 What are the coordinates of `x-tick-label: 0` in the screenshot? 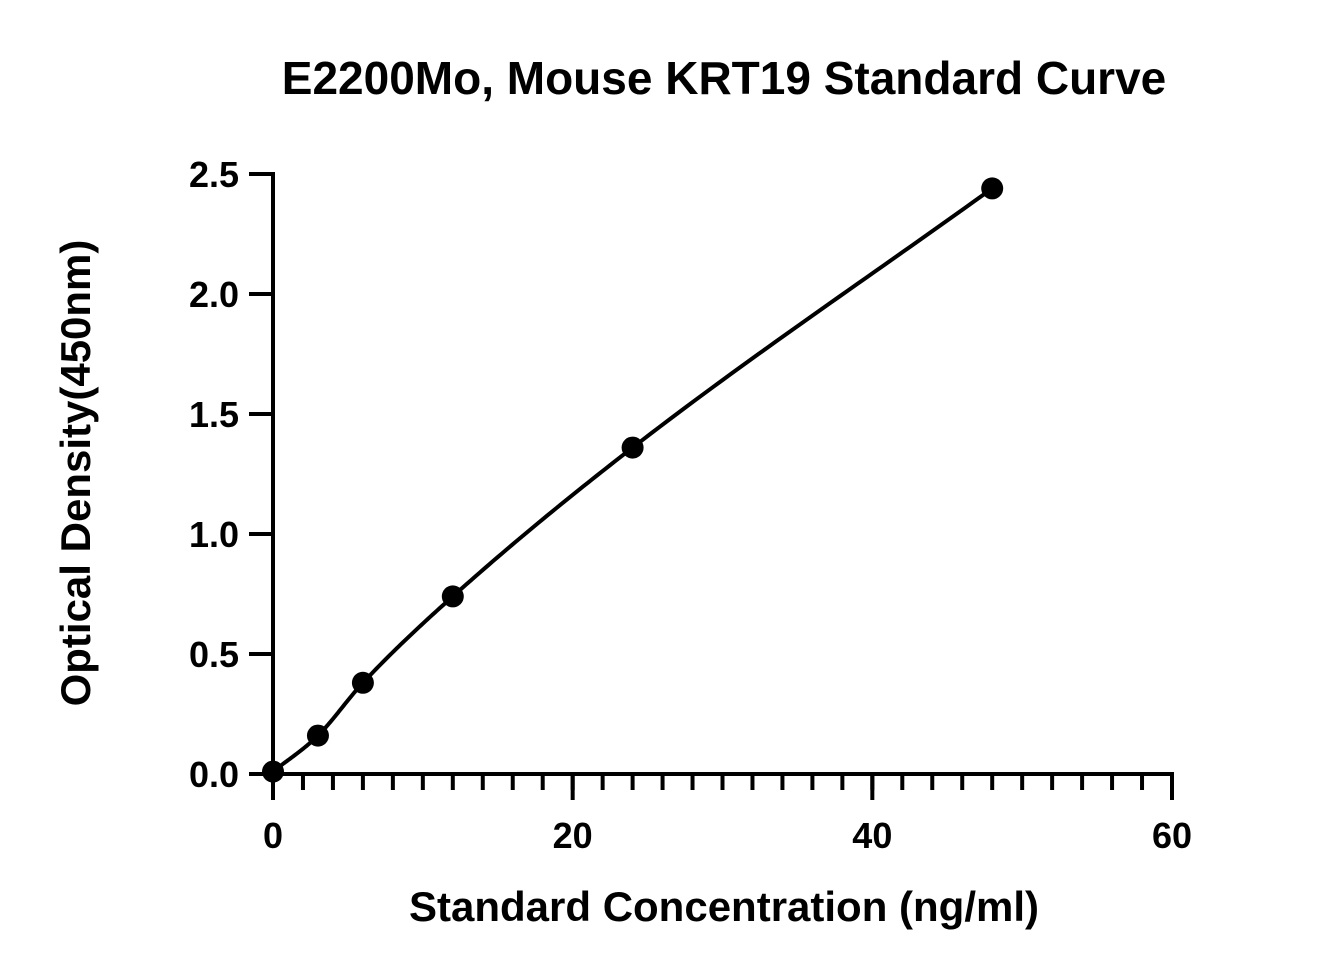 It's located at (273, 835).